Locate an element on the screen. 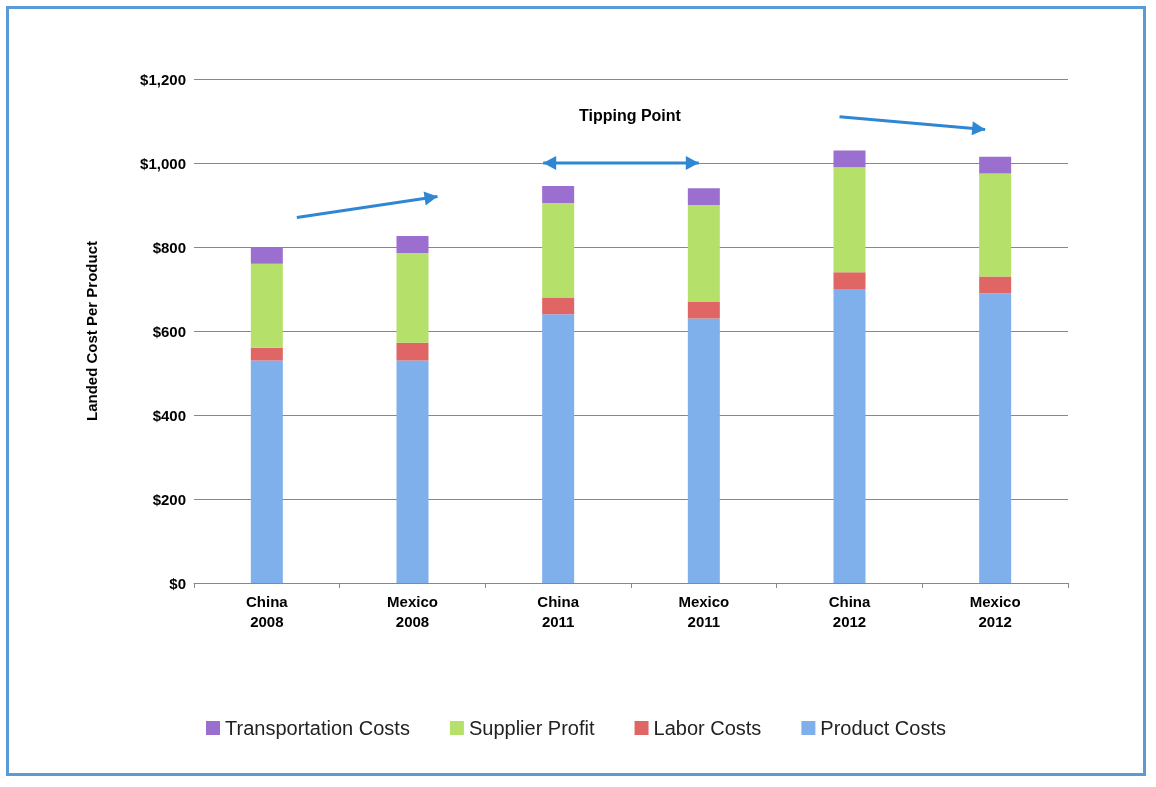  x-tick-label: Mexico 2008 is located at coordinates (412, 611).